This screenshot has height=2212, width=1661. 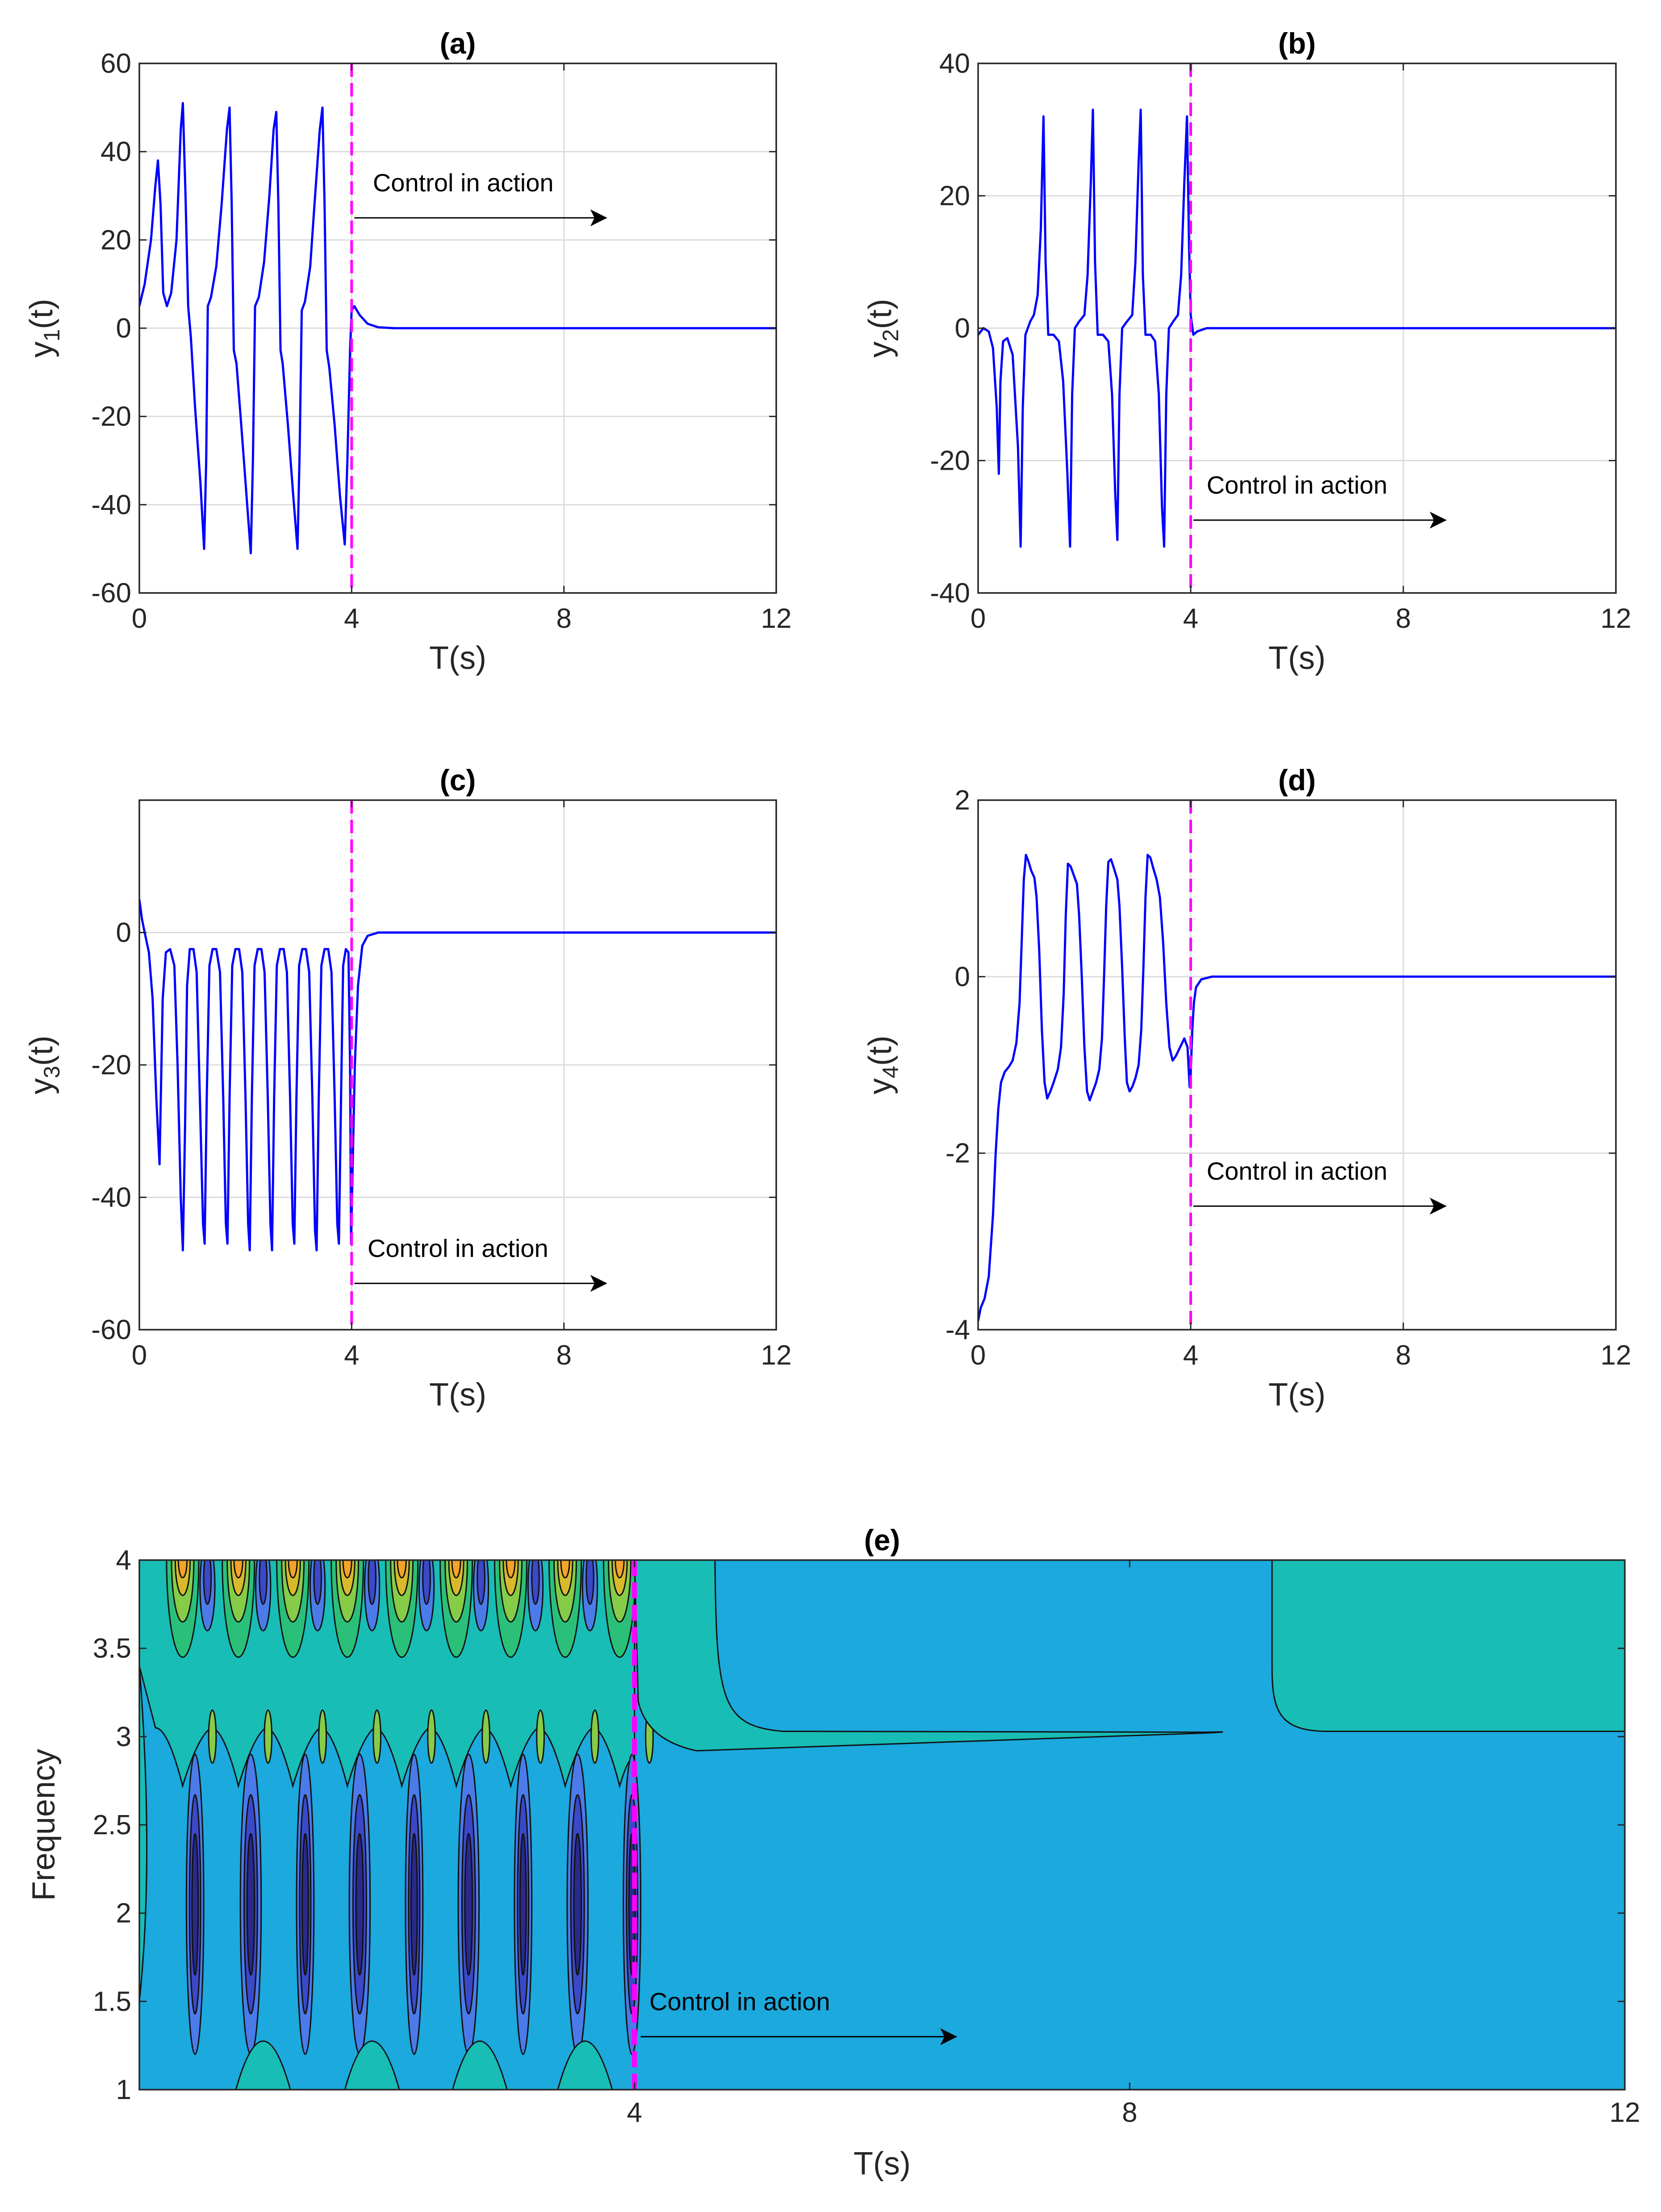 I want to click on contour-post-left, so click(x=929, y=1656).